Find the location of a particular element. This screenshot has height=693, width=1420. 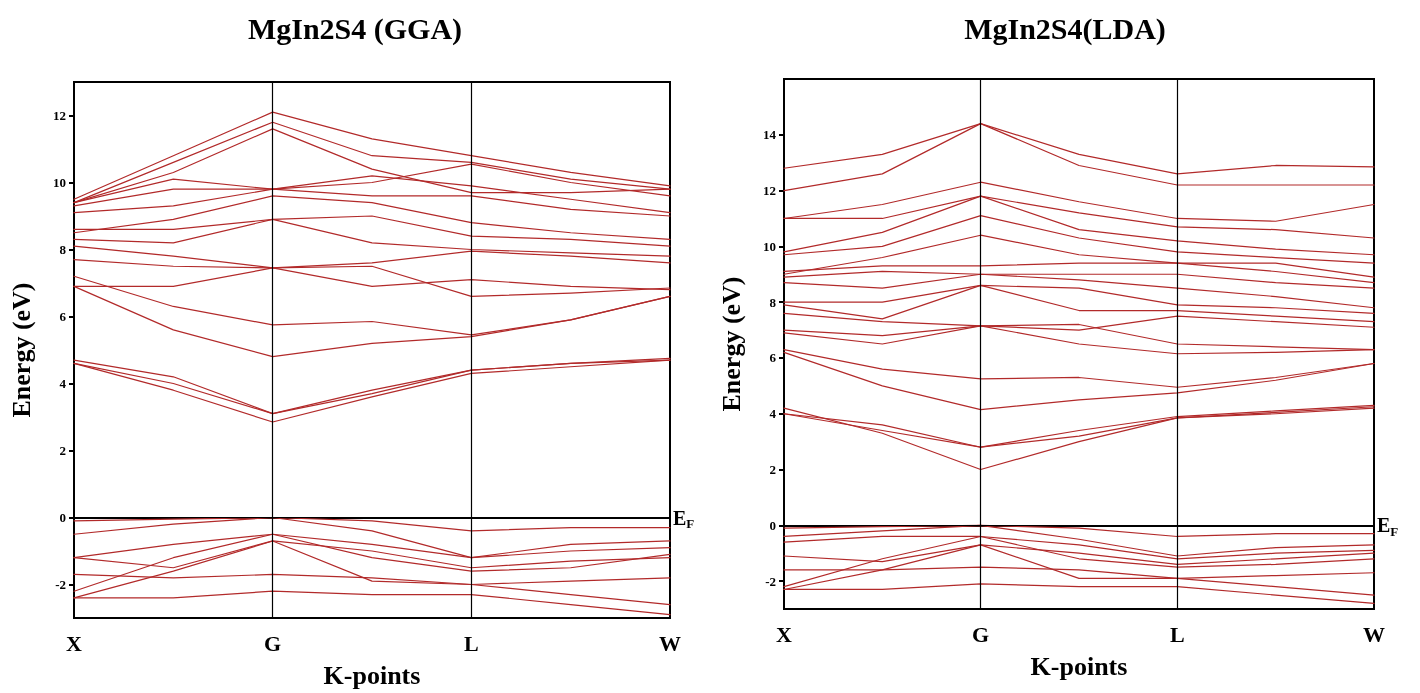

chart-title: MgIn2S4 (GGA) is located at coordinates (355, 28).